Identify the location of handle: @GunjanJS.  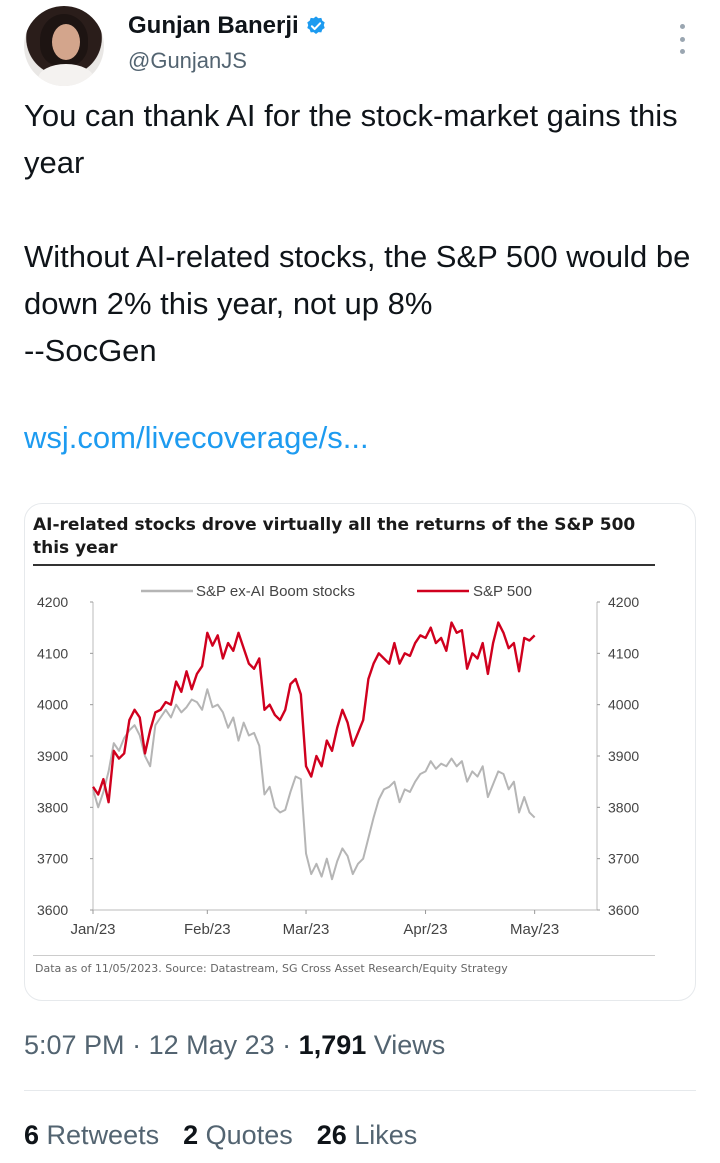
(187, 60).